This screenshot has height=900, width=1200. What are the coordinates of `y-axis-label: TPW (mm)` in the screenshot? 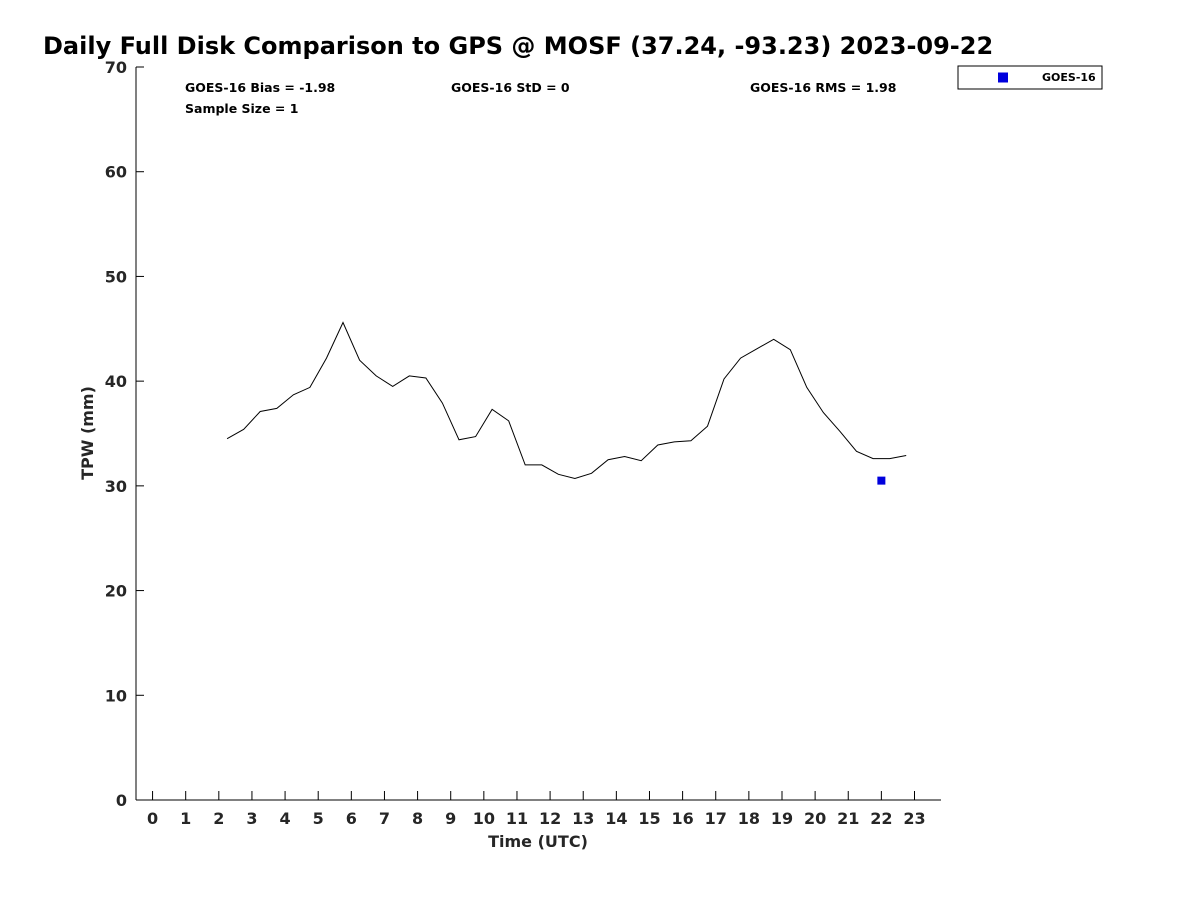 It's located at (87, 433).